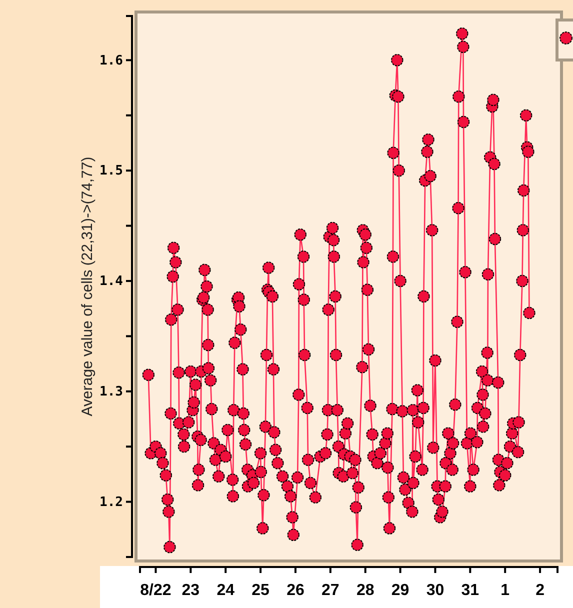 The height and width of the screenshot is (608, 573). I want to click on x-tick-label: 27, so click(331, 591).